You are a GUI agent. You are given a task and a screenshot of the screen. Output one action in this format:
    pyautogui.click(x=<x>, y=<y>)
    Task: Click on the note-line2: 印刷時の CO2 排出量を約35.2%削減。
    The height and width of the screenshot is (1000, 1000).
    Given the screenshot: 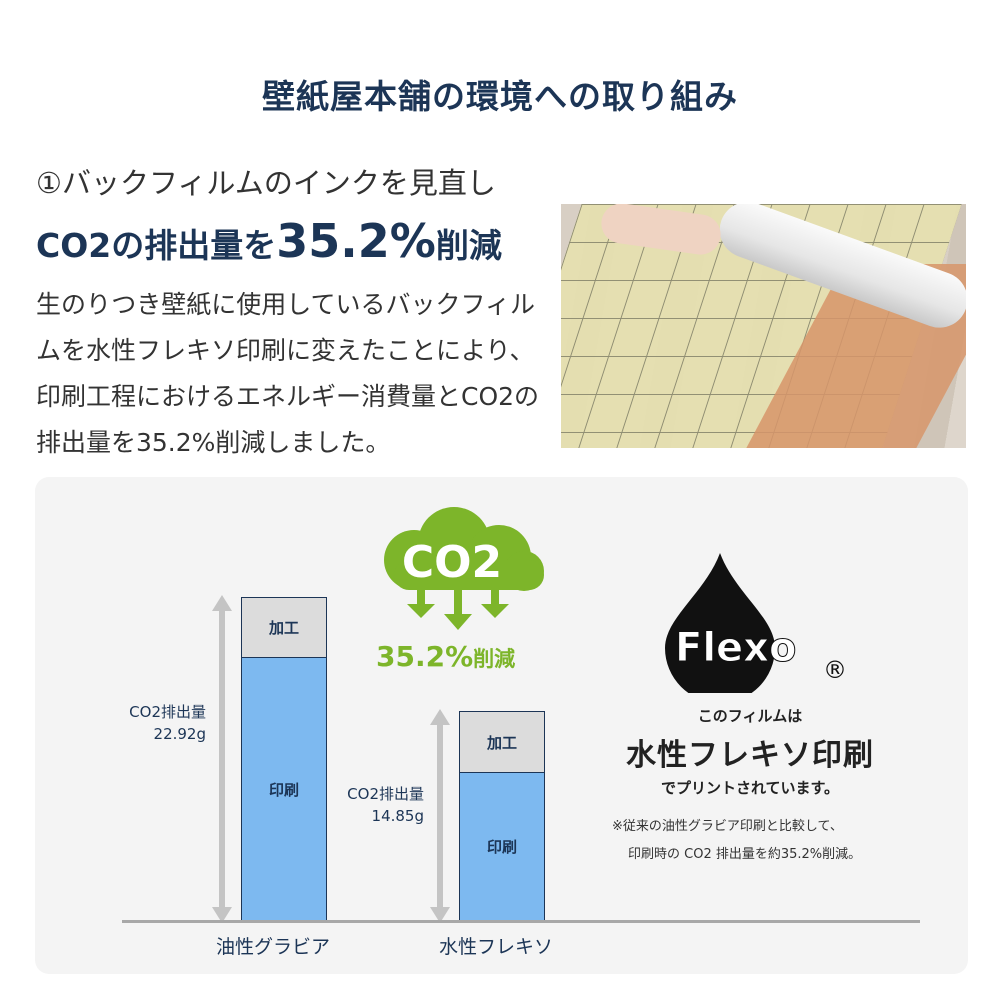 What is the action you would take?
    pyautogui.click(x=745, y=854)
    